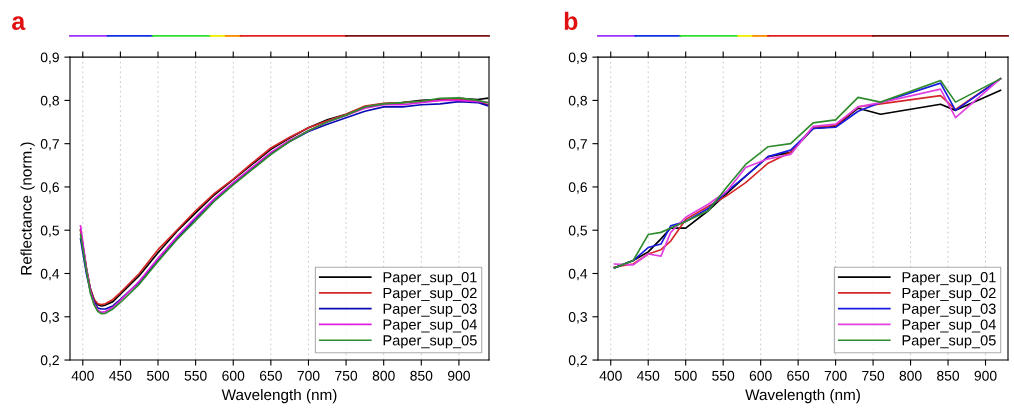  What do you see at coordinates (27, 208) in the screenshot?
I see `y-axis-title: Reflectance (norm.)` at bounding box center [27, 208].